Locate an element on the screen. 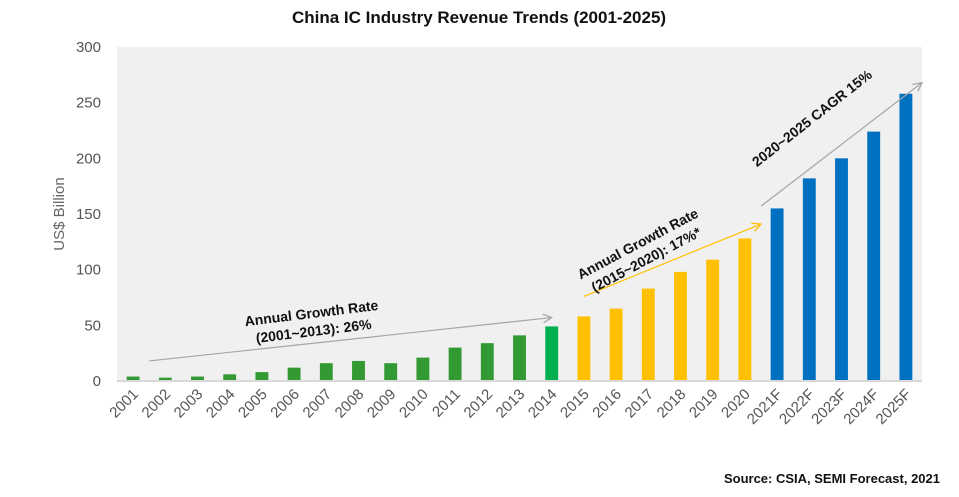 This screenshot has height=497, width=959. x-tick-label: 2021F is located at coordinates (765, 407).